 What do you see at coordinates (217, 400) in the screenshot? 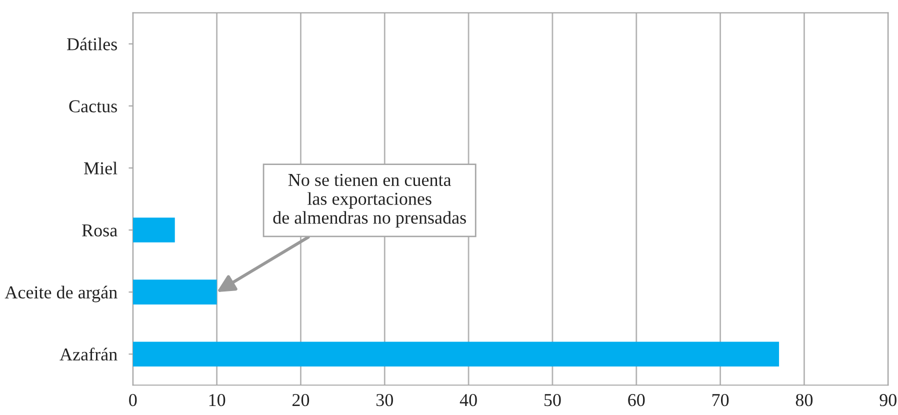
I see `x-tick-label: 10` at bounding box center [217, 400].